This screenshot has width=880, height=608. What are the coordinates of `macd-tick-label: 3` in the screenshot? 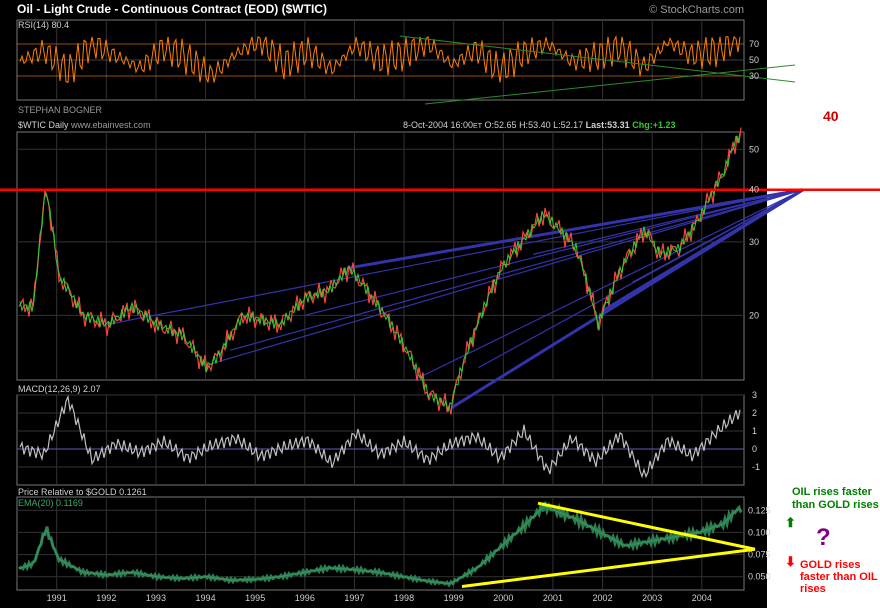 It's located at (754, 395).